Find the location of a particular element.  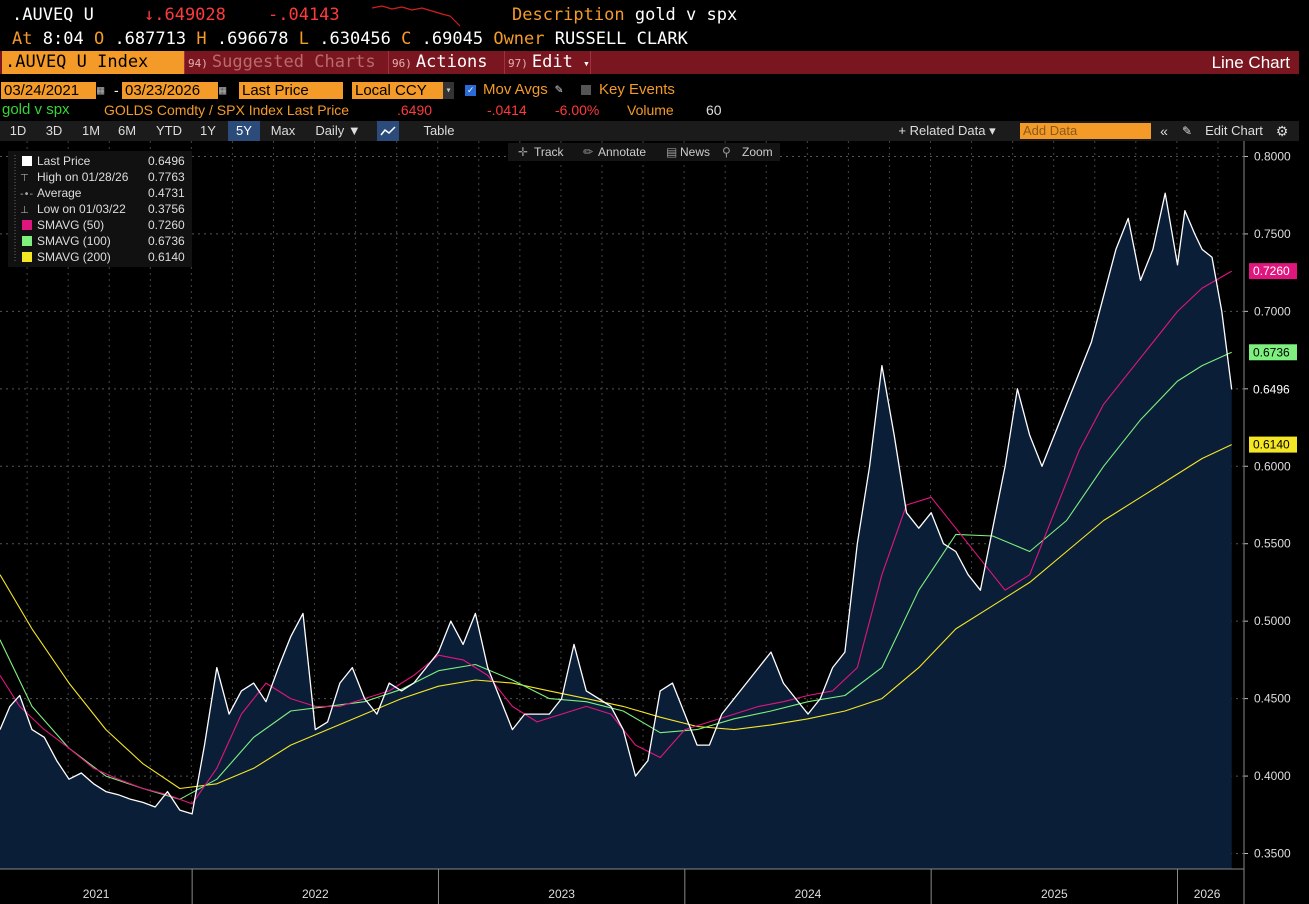

edit-button: 97) Edit ▾ is located at coordinates (550, 62).